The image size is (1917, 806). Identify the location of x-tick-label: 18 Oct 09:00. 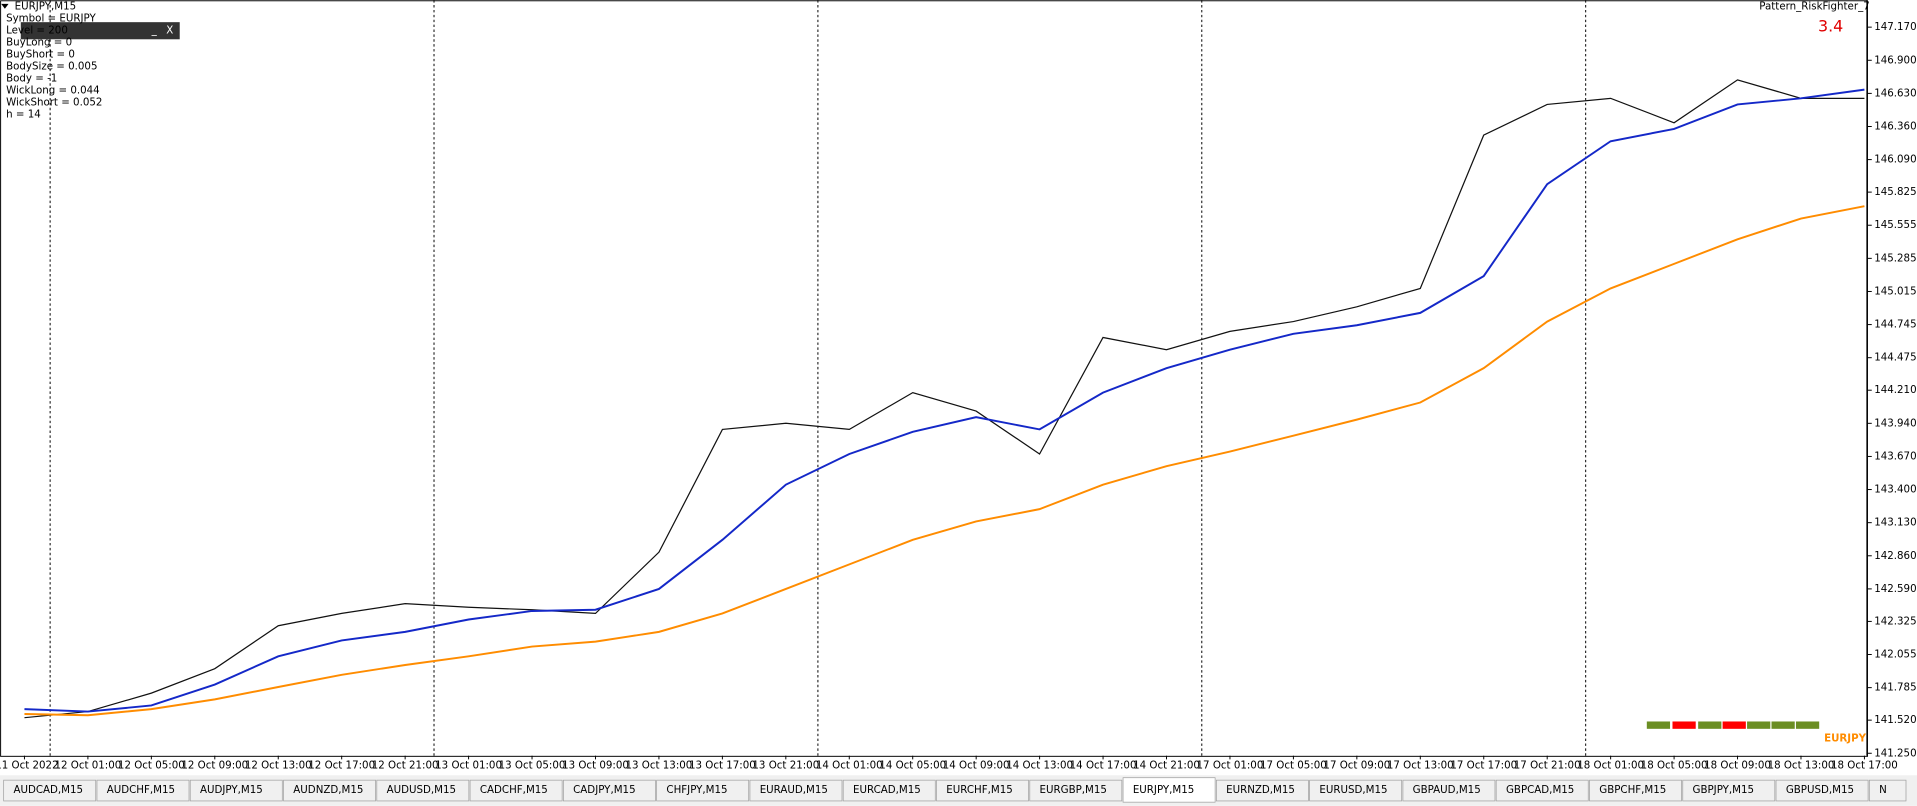
(1737, 765).